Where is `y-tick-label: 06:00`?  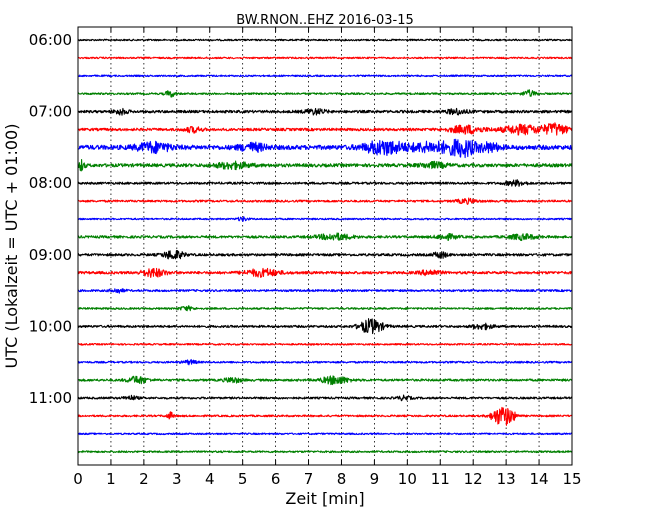
y-tick-label: 06:00 is located at coordinates (50, 40).